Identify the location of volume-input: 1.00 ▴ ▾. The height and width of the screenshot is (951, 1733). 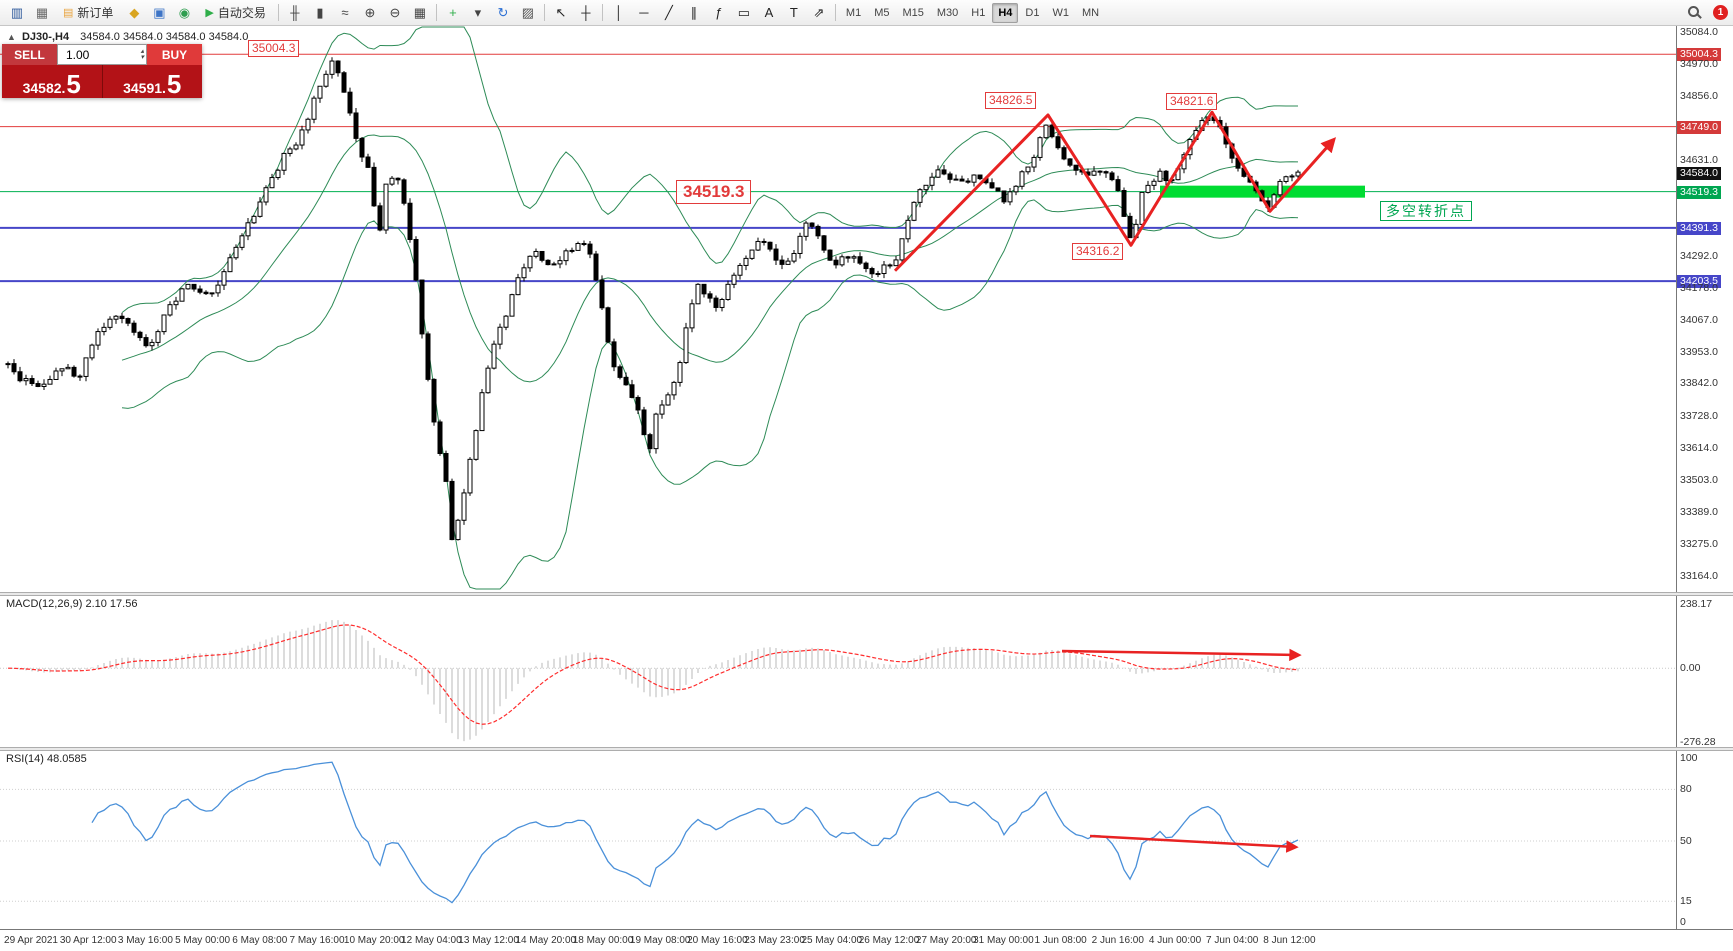
(102, 54).